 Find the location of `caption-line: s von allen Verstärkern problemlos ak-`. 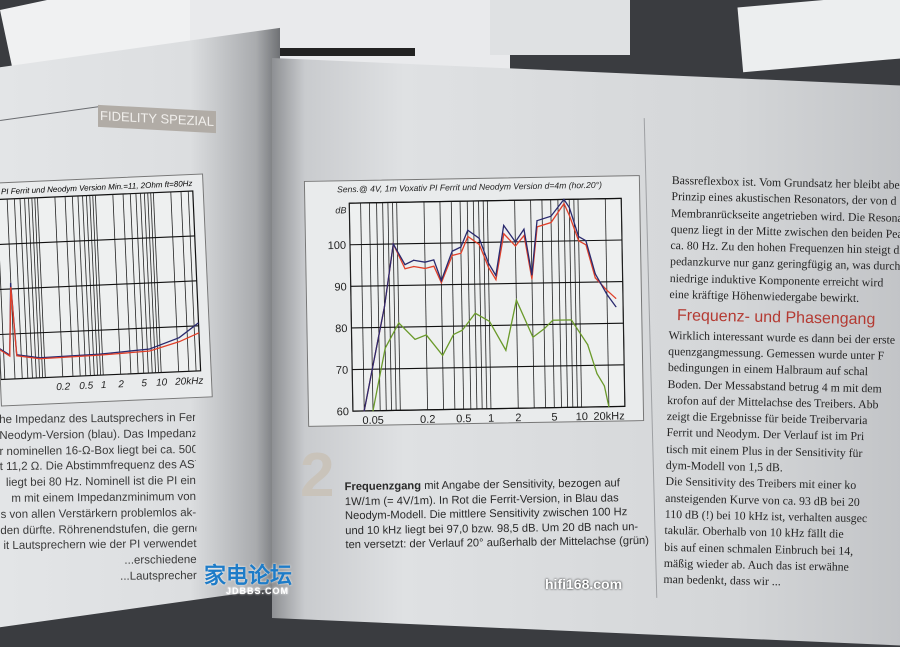

caption-line: s von allen Verstärkern problemlos ak- is located at coordinates (98, 513).